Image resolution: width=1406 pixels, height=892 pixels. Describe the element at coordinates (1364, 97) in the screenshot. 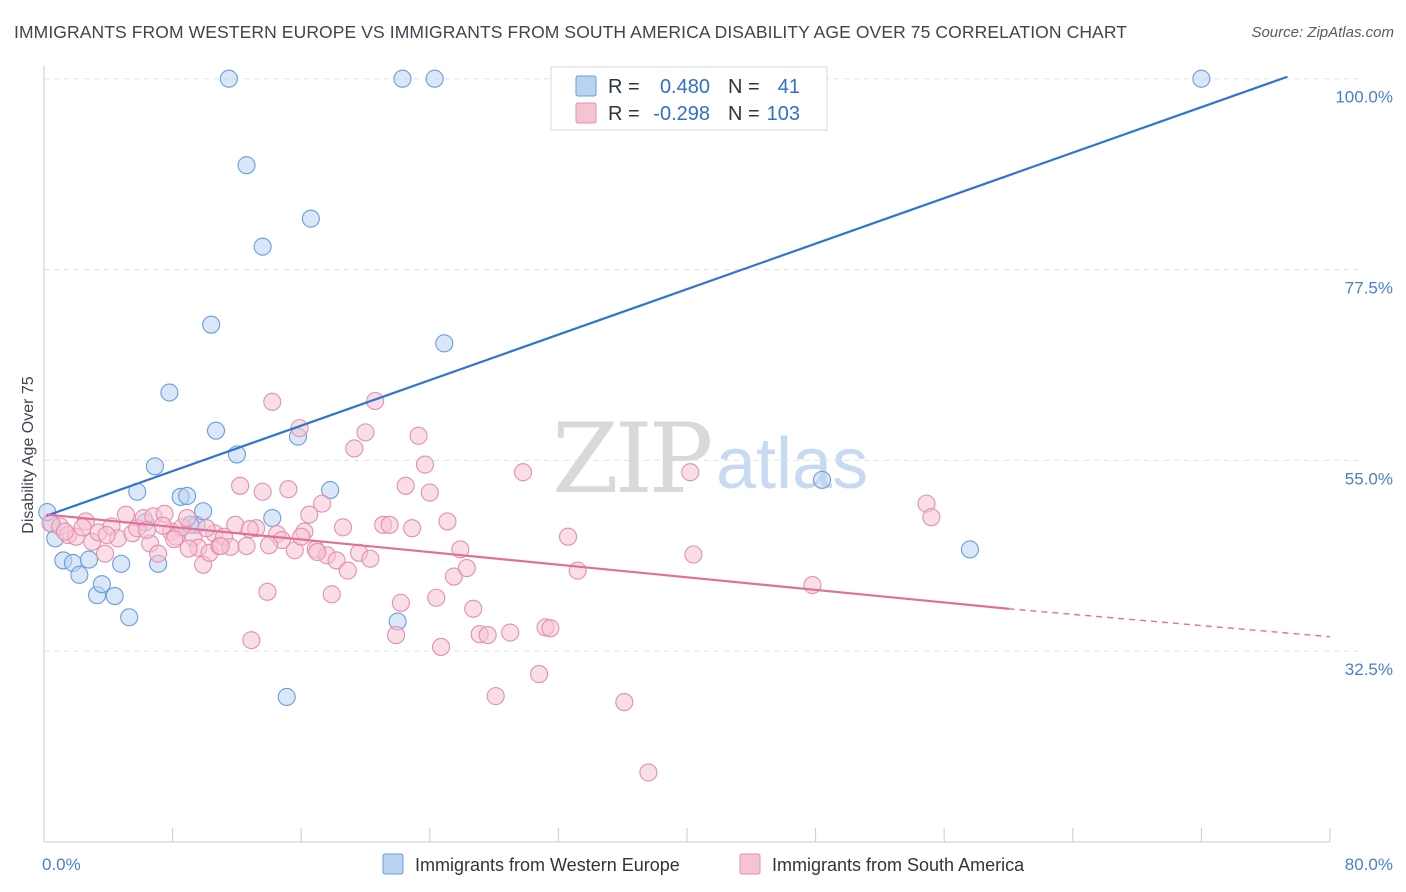

I see `y-tick-label-0: 100.0%` at that location.